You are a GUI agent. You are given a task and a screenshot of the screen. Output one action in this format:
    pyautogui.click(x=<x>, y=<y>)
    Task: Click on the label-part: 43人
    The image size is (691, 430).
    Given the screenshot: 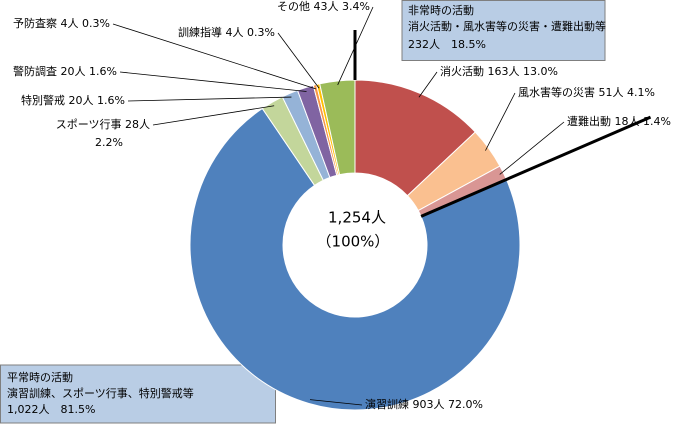 What is the action you would take?
    pyautogui.click(x=326, y=6)
    